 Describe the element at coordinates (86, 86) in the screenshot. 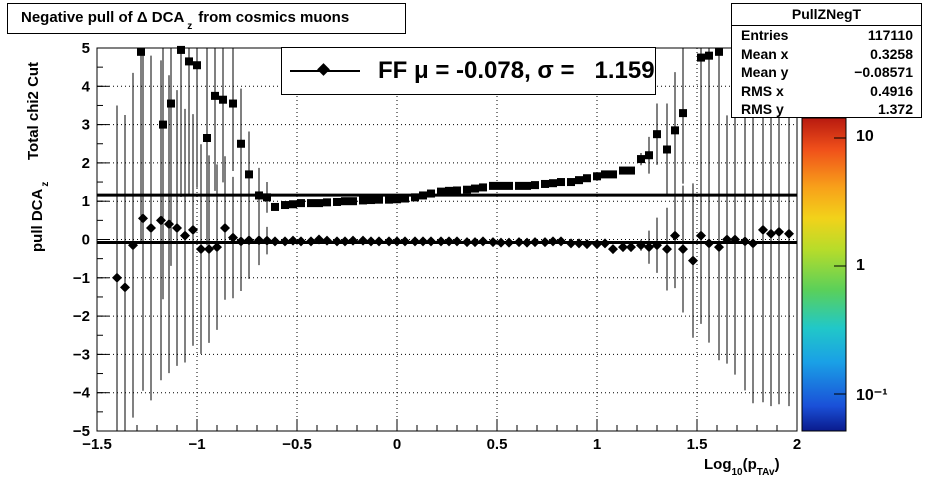

I see `y-tick-label: 4` at that location.